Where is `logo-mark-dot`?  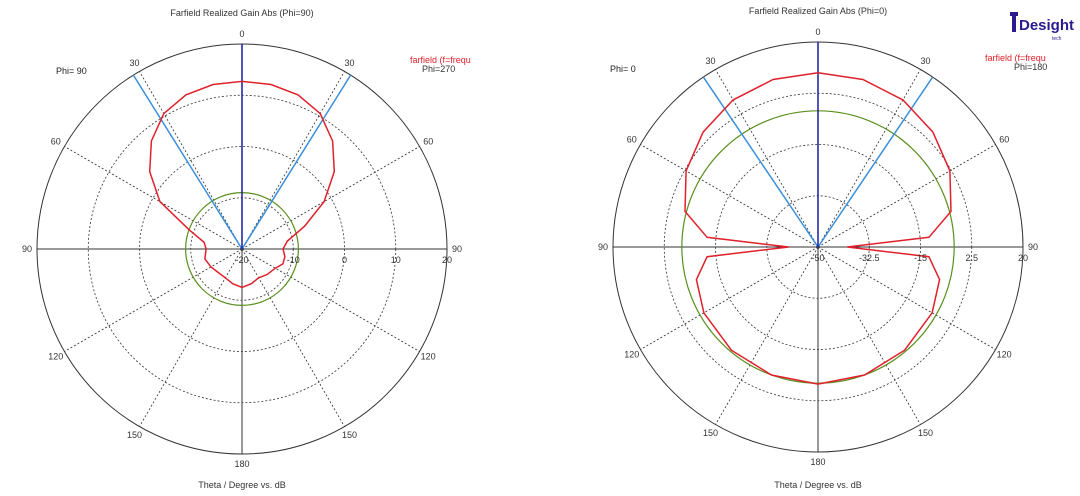 logo-mark-dot is located at coordinates (1014, 14).